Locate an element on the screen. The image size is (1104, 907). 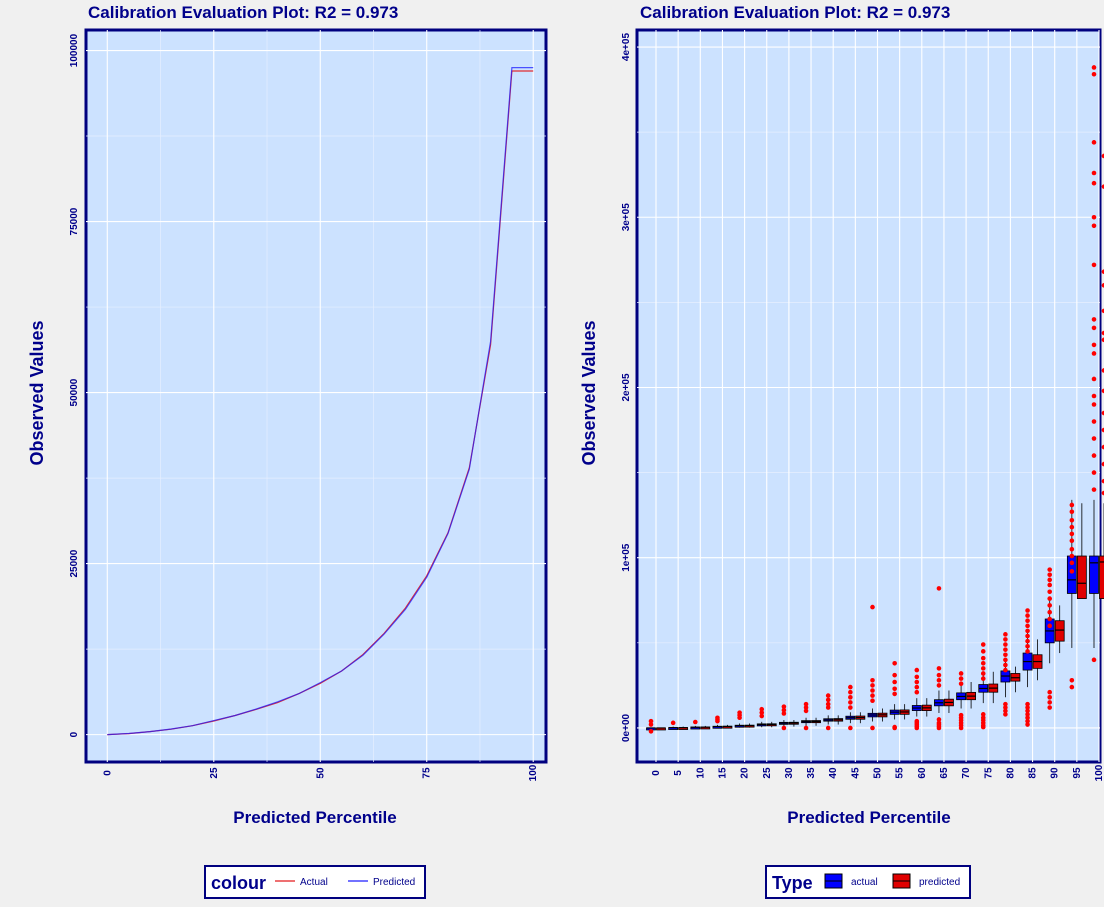
right-y-tick-label: 3e+05 is located at coordinates (626, 217).